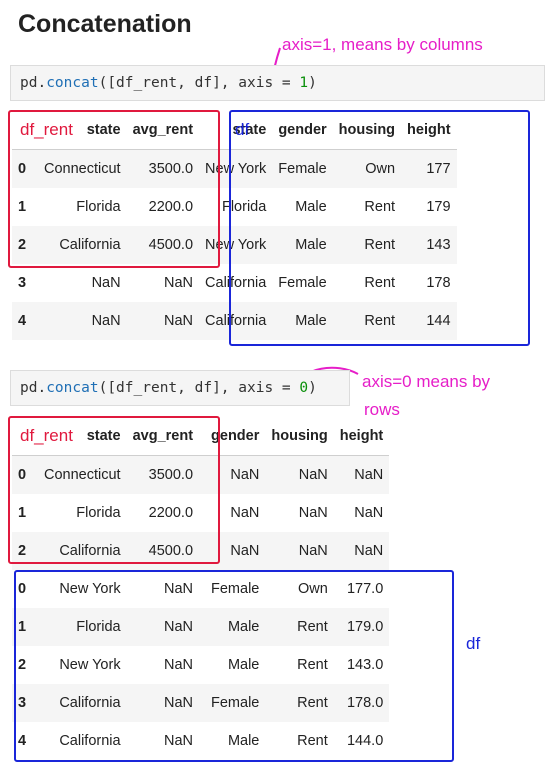  Describe the element at coordinates (105, 24) in the screenshot. I see `page-title: Concatenation` at that location.